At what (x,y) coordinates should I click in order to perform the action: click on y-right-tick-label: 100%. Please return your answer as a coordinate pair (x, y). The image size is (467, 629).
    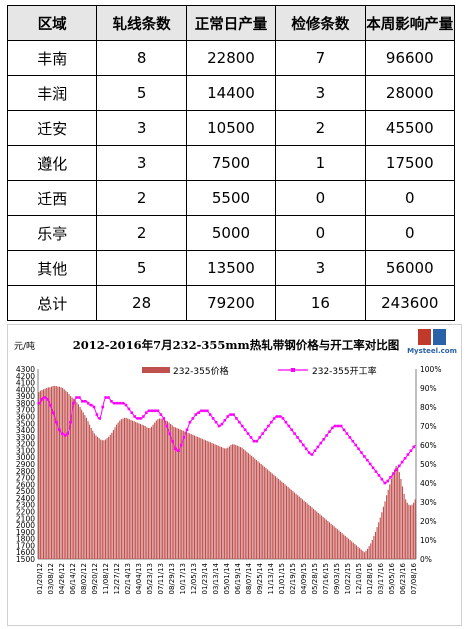
    Looking at the image, I should click on (430, 369).